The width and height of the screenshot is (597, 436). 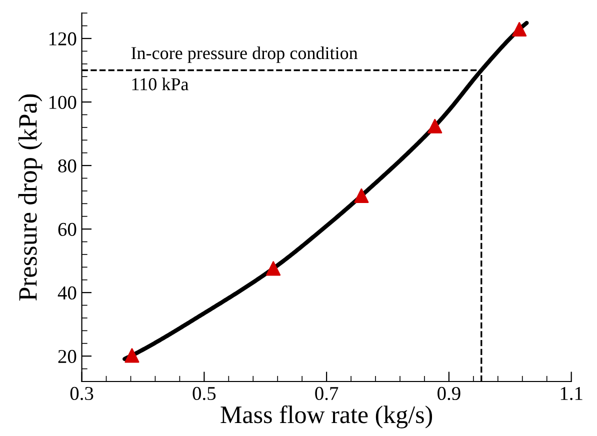 What do you see at coordinates (82, 393) in the screenshot?
I see `x-tick-label: 0.3` at bounding box center [82, 393].